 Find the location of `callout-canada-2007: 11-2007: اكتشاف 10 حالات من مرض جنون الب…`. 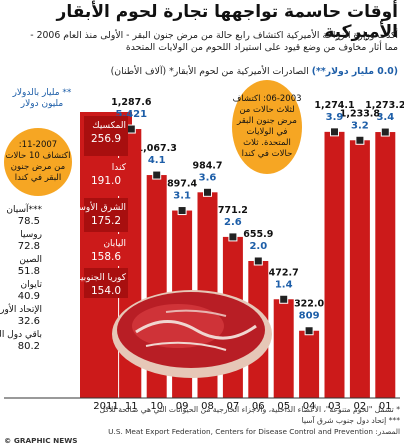

callout-canada-2007: 11-2007: اكتشاف 10 حالات من مرض جنون الب… is located at coordinates (38, 162).